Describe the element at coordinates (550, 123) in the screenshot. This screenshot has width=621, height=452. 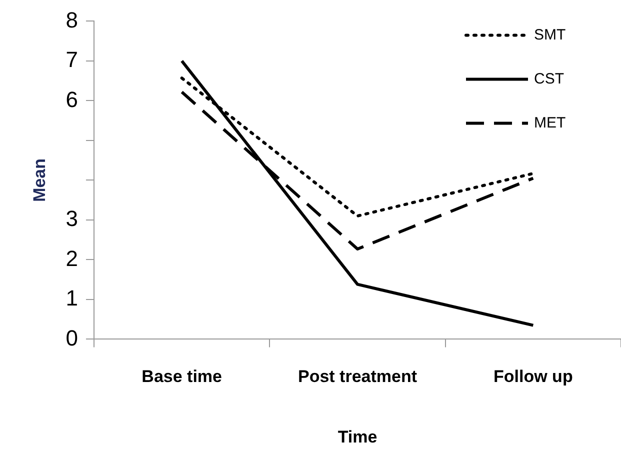
I see `legend-label: MET` at that location.